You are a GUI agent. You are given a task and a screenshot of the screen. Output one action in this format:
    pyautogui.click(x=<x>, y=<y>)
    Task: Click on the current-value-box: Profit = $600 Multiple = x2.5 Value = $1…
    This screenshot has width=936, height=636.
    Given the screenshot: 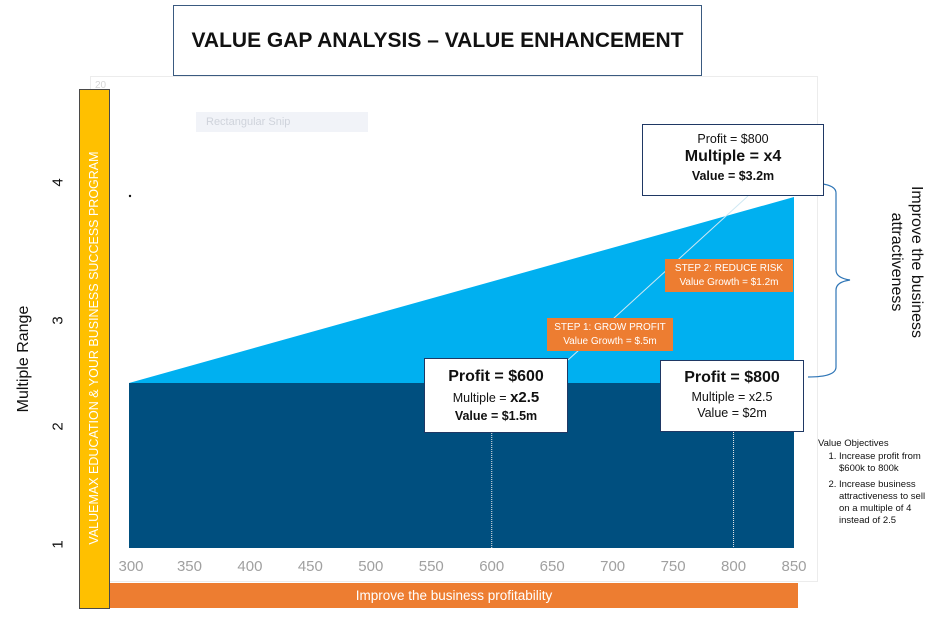 What is the action you would take?
    pyautogui.click(x=496, y=395)
    